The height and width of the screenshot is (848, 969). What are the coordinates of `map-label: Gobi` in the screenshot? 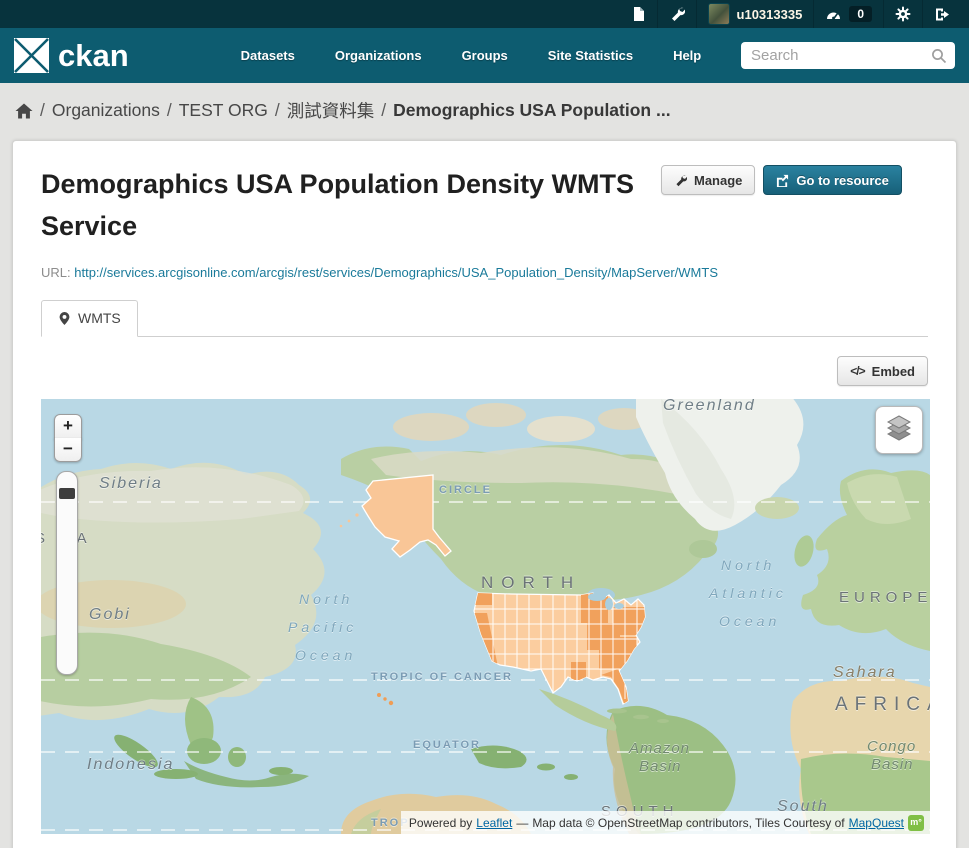 It's located at (110, 614).